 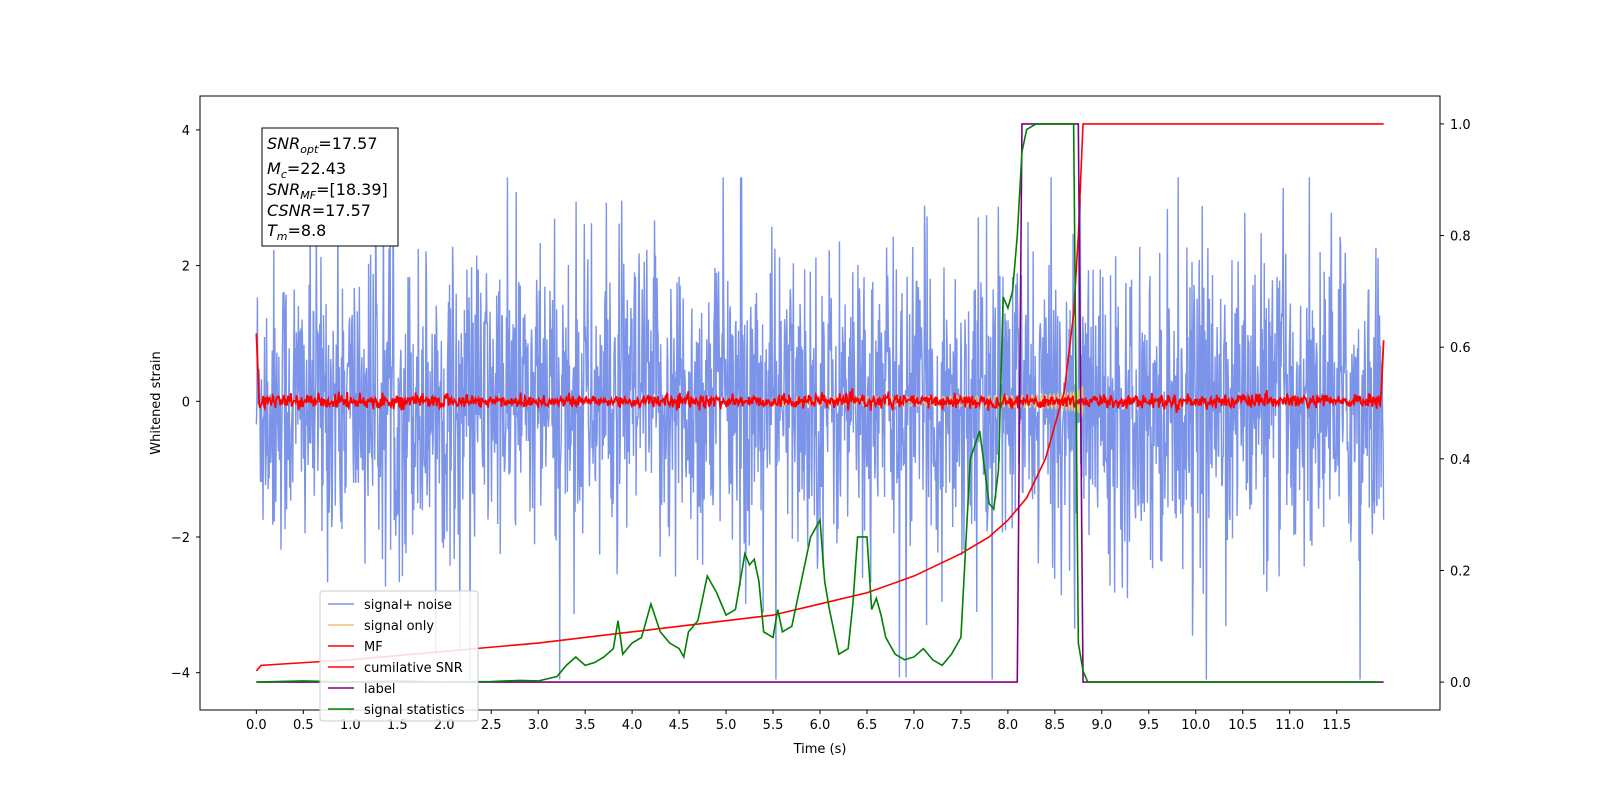 I want to click on info-csnr-base: CSNR, so click(x=289, y=210).